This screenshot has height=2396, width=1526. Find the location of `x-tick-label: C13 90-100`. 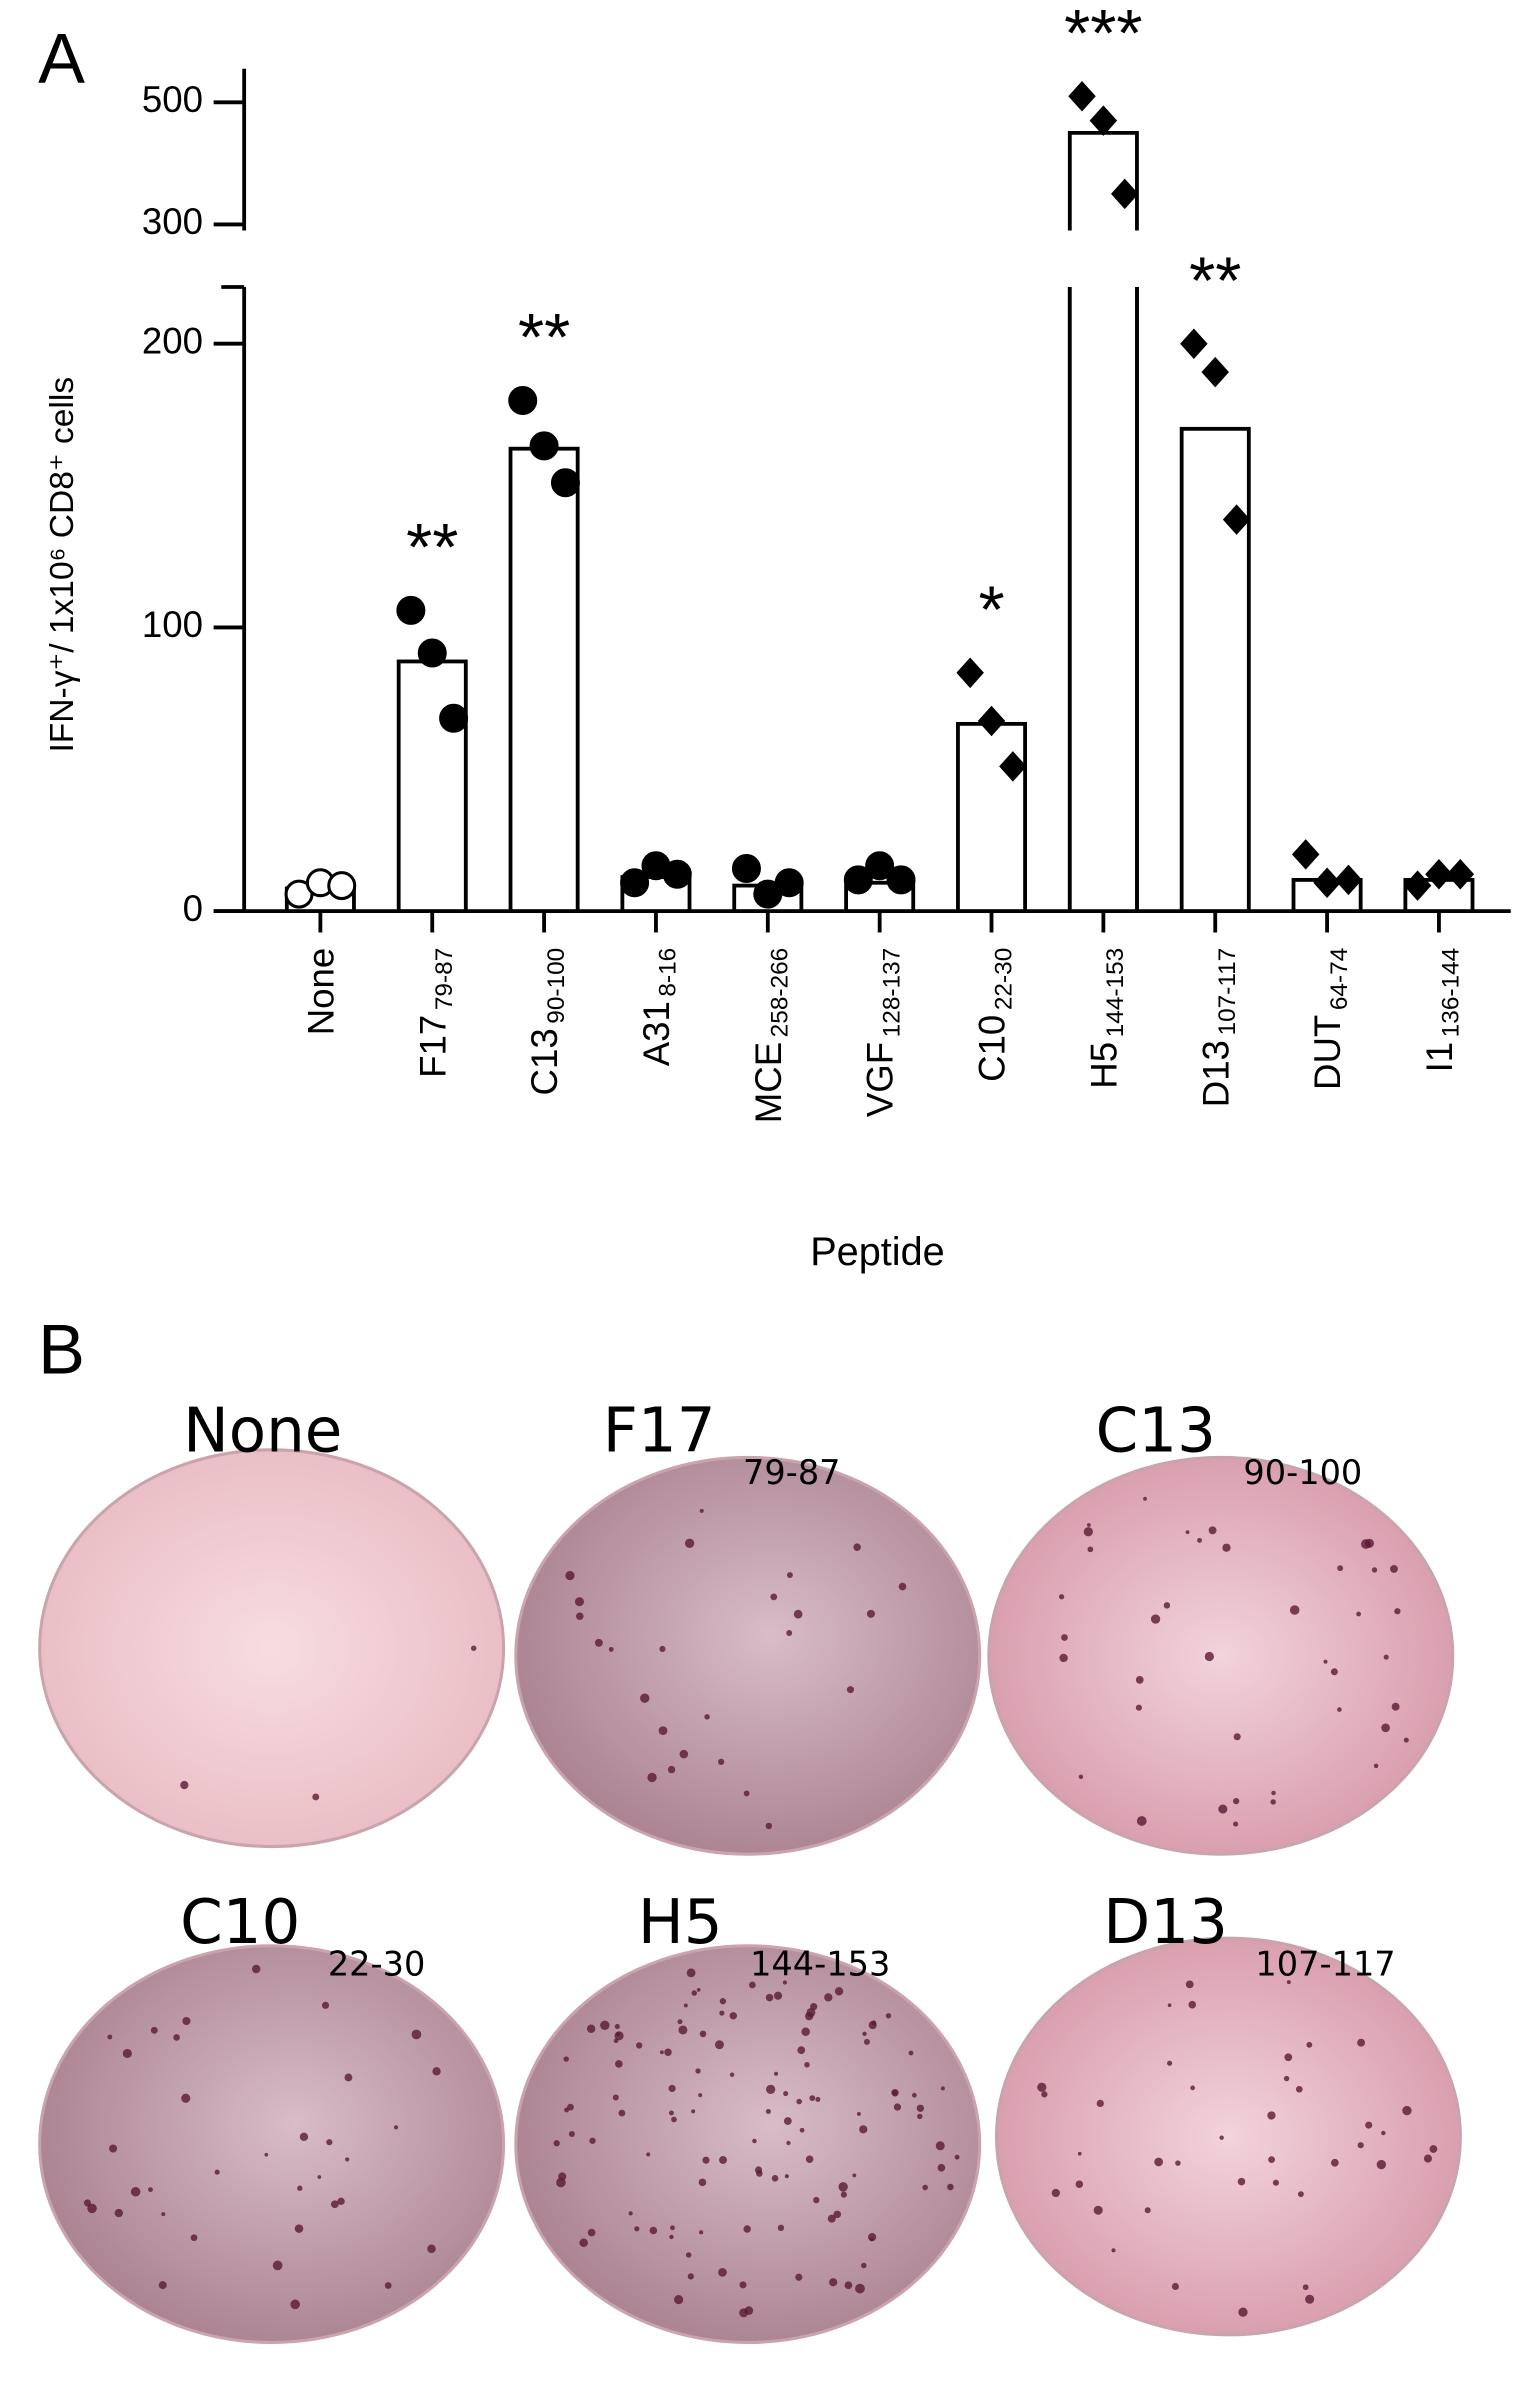

x-tick-label: C13 90-100 is located at coordinates (547, 1022).